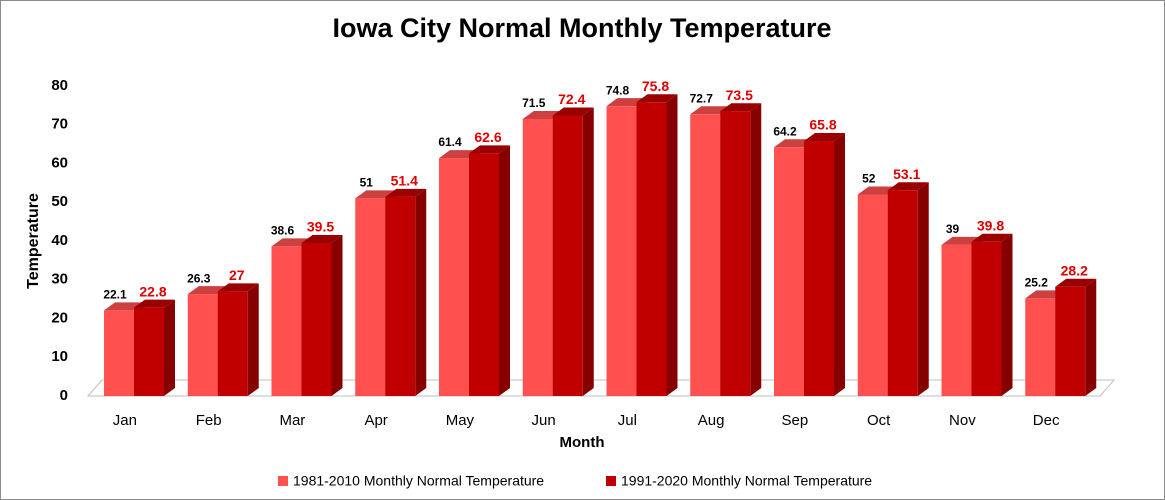 The width and height of the screenshot is (1165, 500). Describe the element at coordinates (906, 174) in the screenshot. I see `value-label: 53.1` at that location.